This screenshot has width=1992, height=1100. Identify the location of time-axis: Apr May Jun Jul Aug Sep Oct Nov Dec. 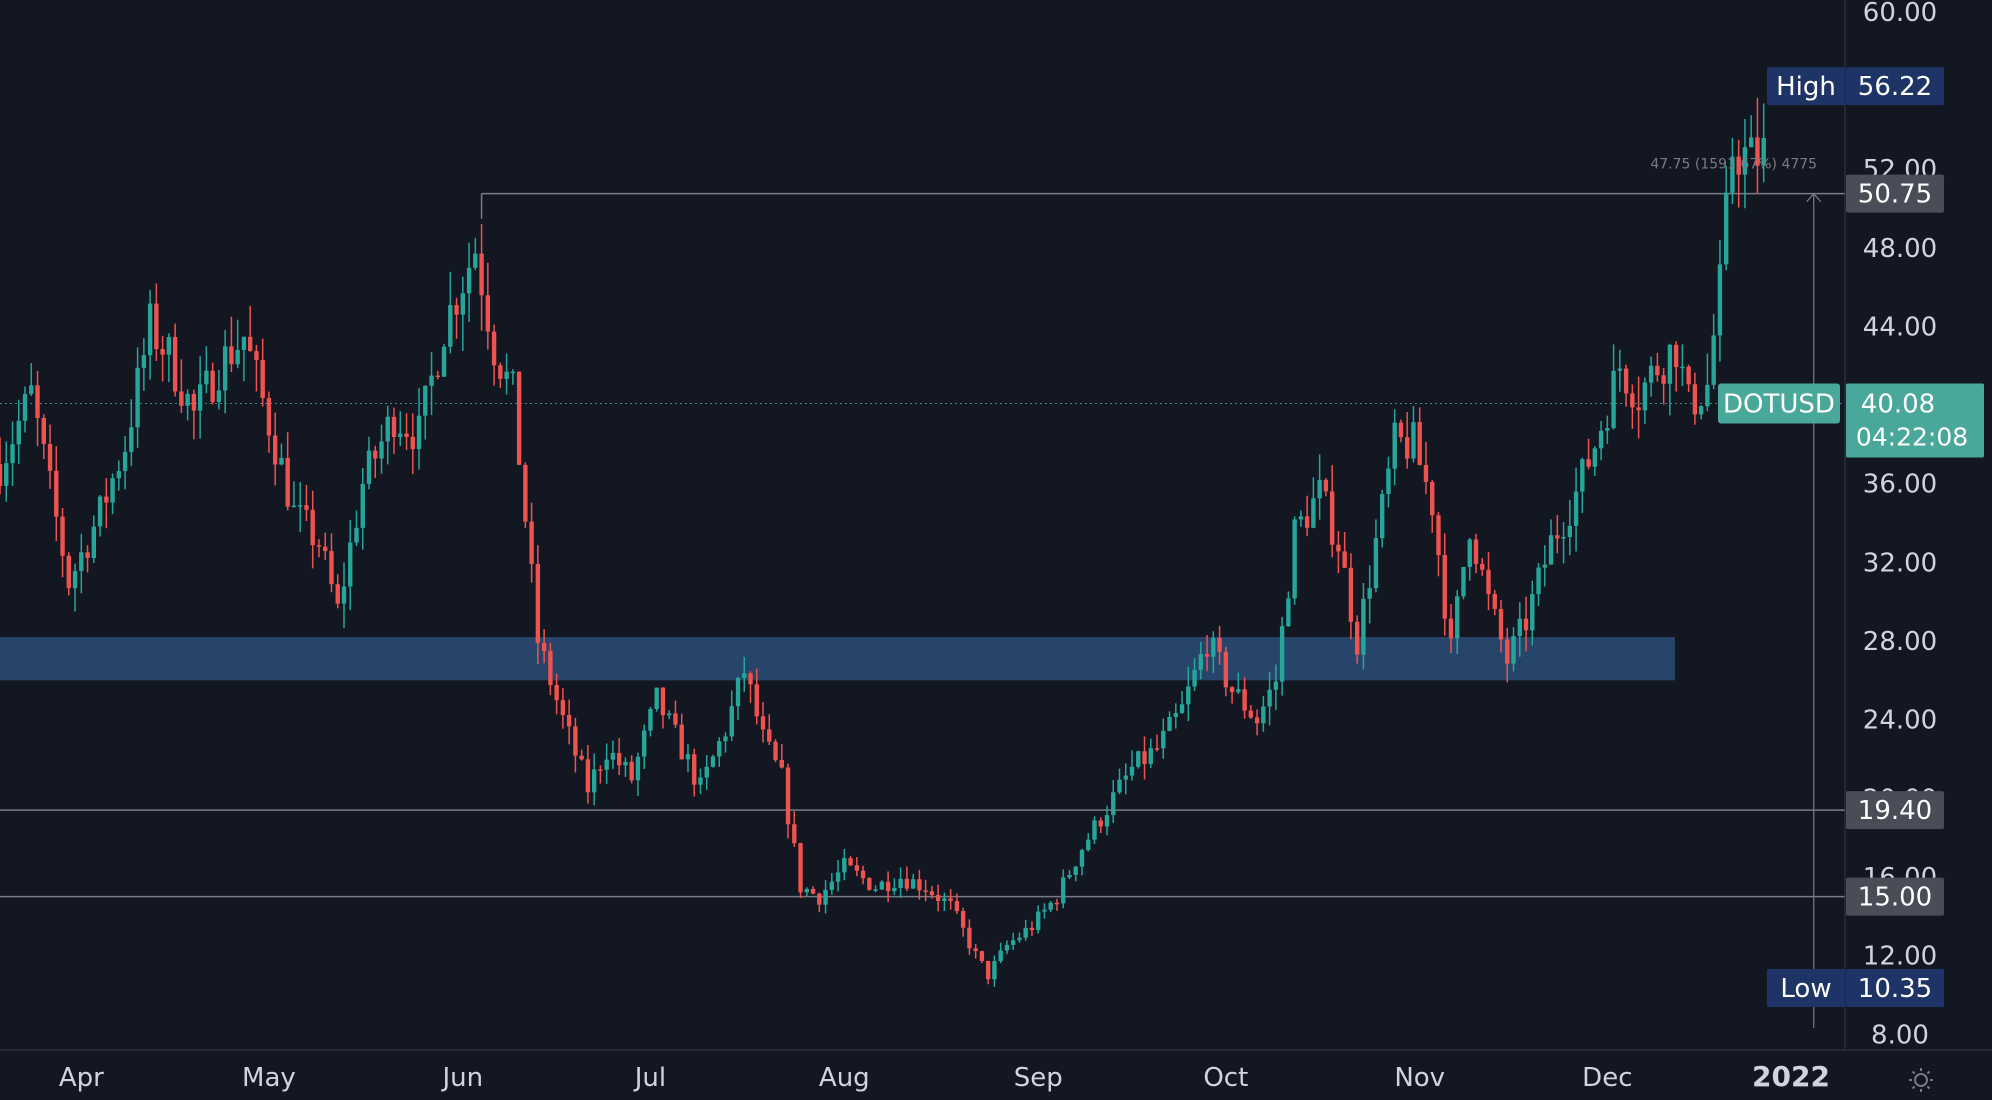
(846, 1078).